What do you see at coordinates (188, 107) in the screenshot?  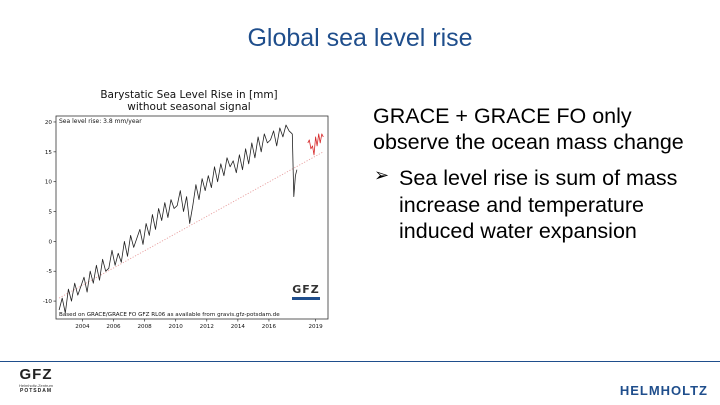 I see `chart-subtitle: without seasonal signal` at bounding box center [188, 107].